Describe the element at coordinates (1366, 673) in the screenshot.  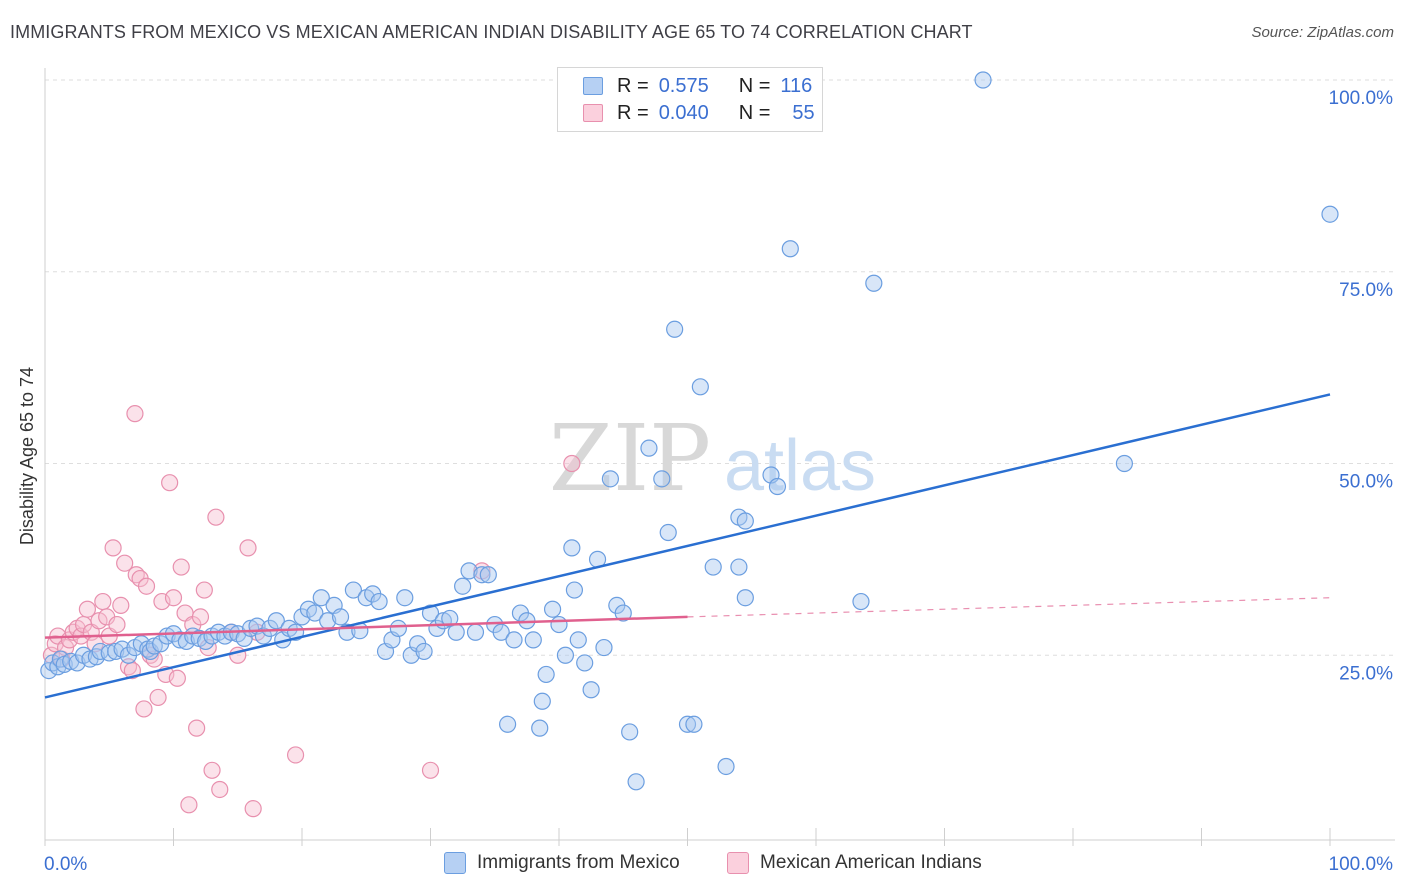
I see `y-tick-label: 25.0%` at that location.